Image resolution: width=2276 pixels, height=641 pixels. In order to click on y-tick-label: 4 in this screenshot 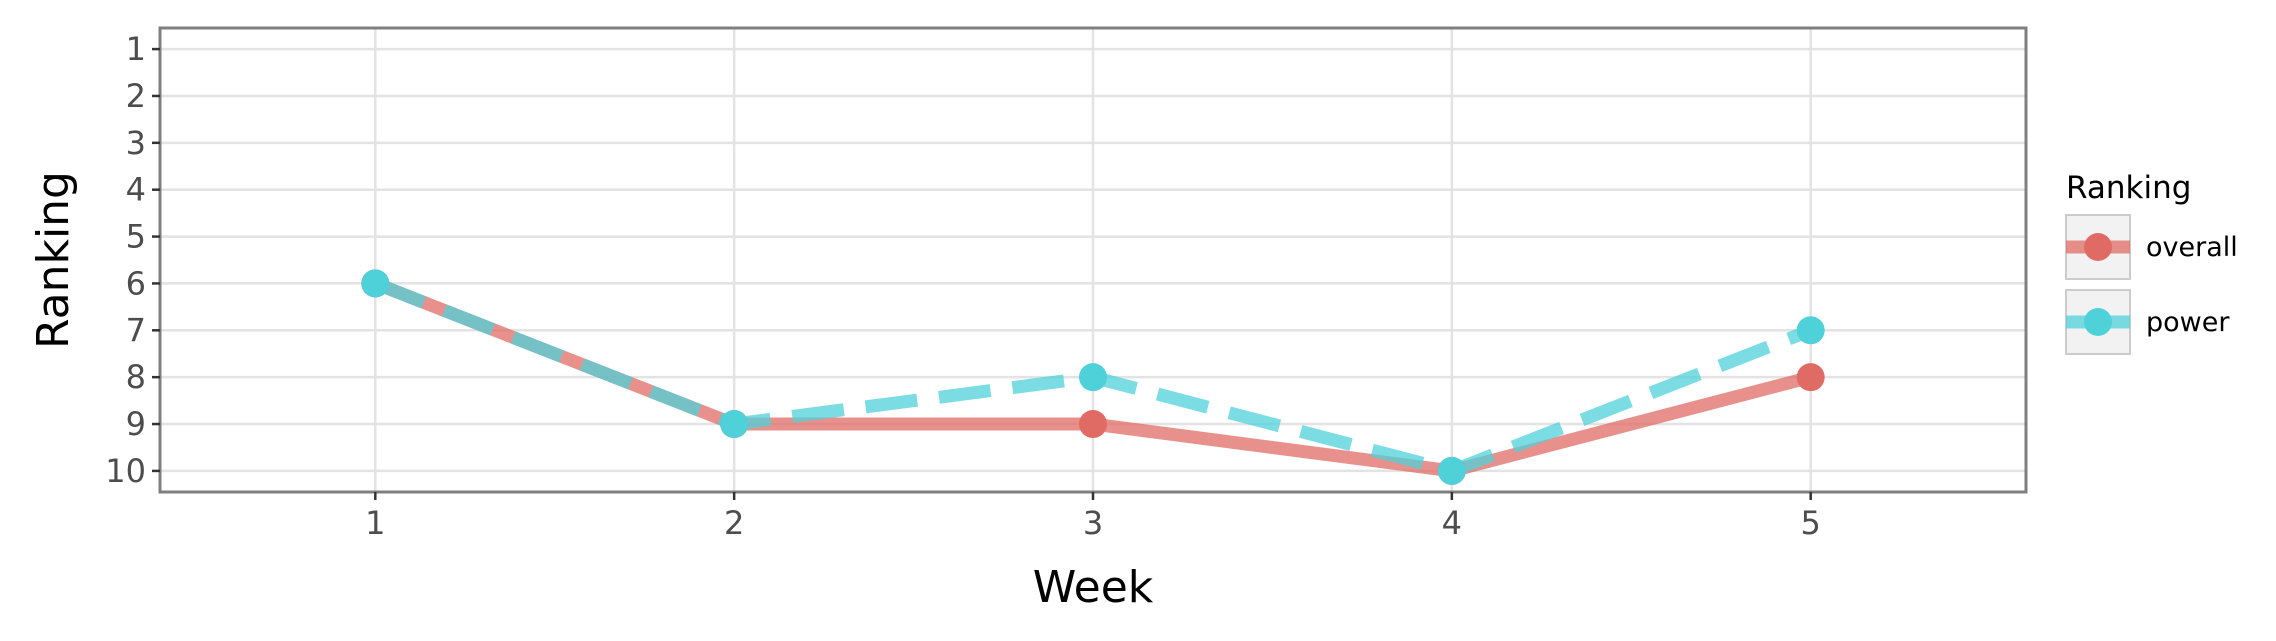, I will do `click(136, 190)`.